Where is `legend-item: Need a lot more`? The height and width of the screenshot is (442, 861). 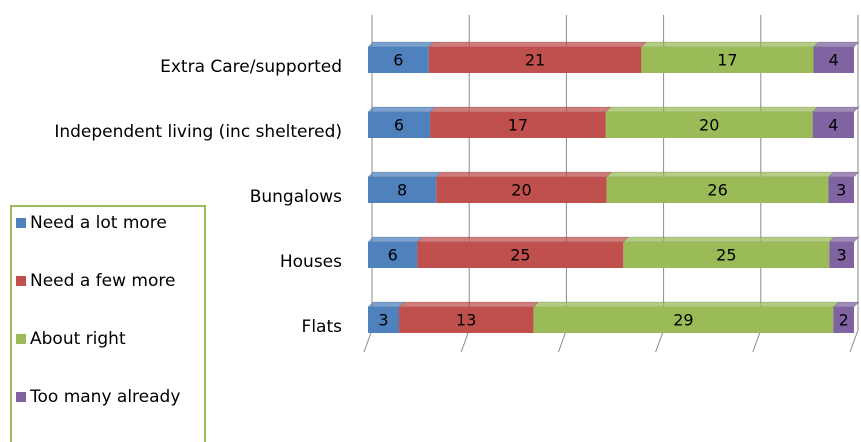
legend-item: Need a lot more is located at coordinates (109, 223).